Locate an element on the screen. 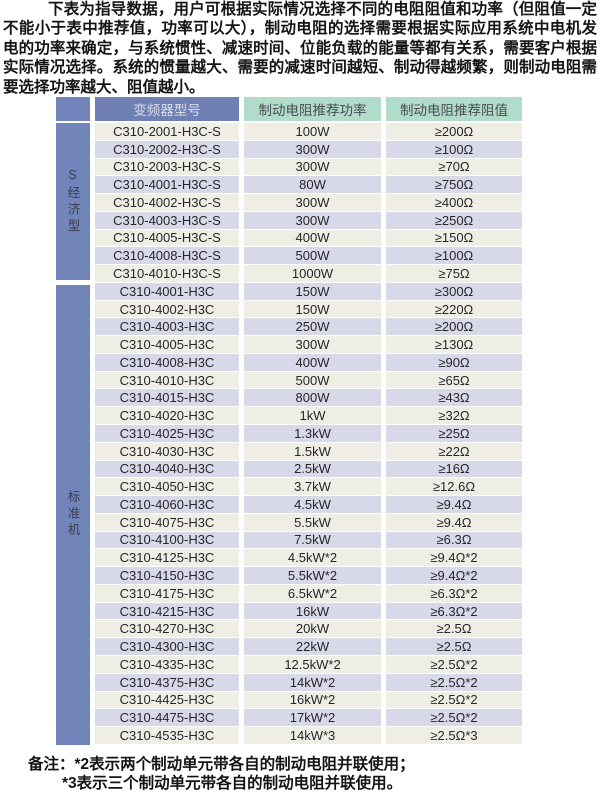  power-cell: 5.5kW is located at coordinates (312, 522).